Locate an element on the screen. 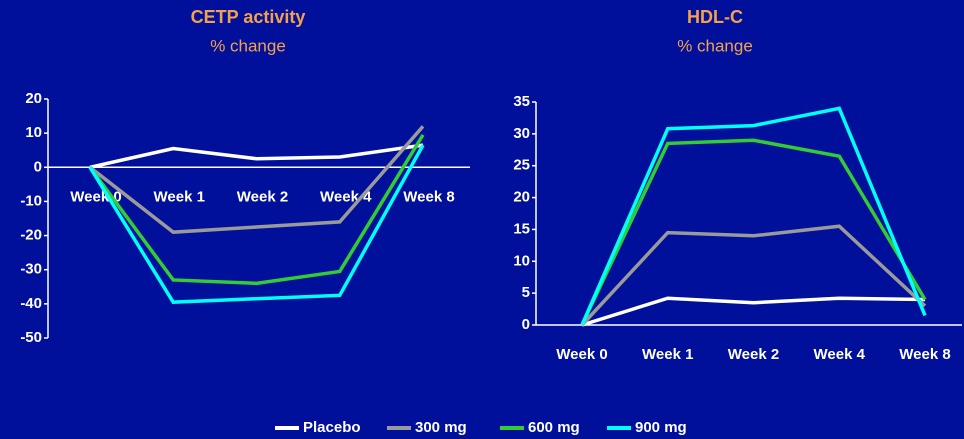  y-tick-label: 25 is located at coordinates (521, 165).